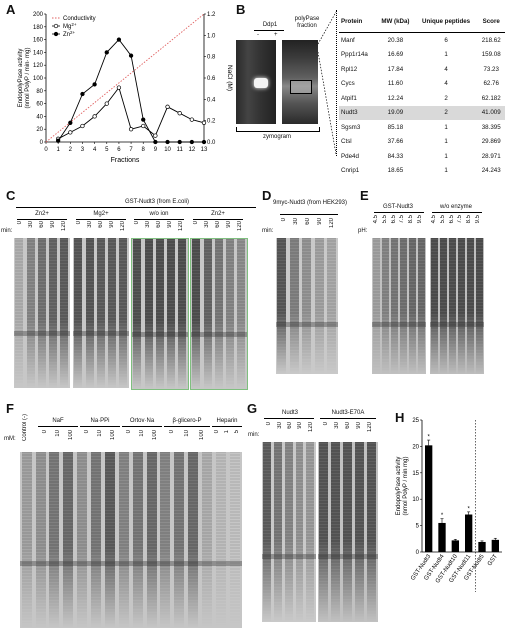 This screenshot has width=506, height=633. Describe the element at coordinates (229, 78) in the screenshot. I see `y-axis-label-right: NaCl (M)` at that location.